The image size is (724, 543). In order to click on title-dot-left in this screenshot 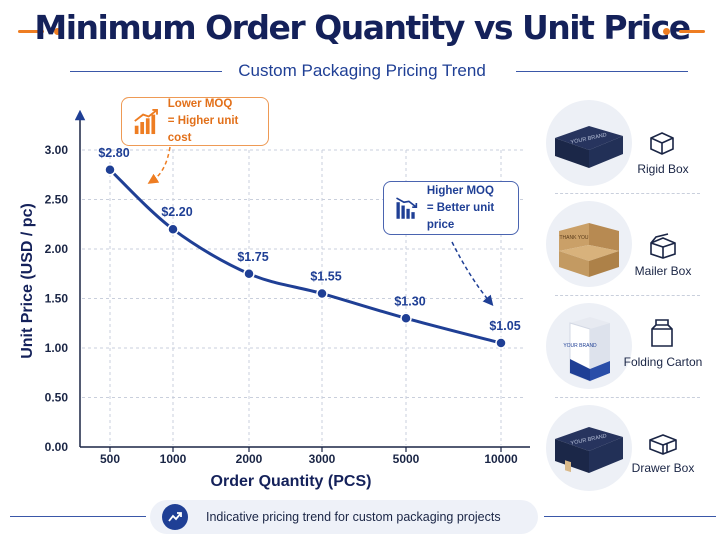, I will do `click(57, 31)`.